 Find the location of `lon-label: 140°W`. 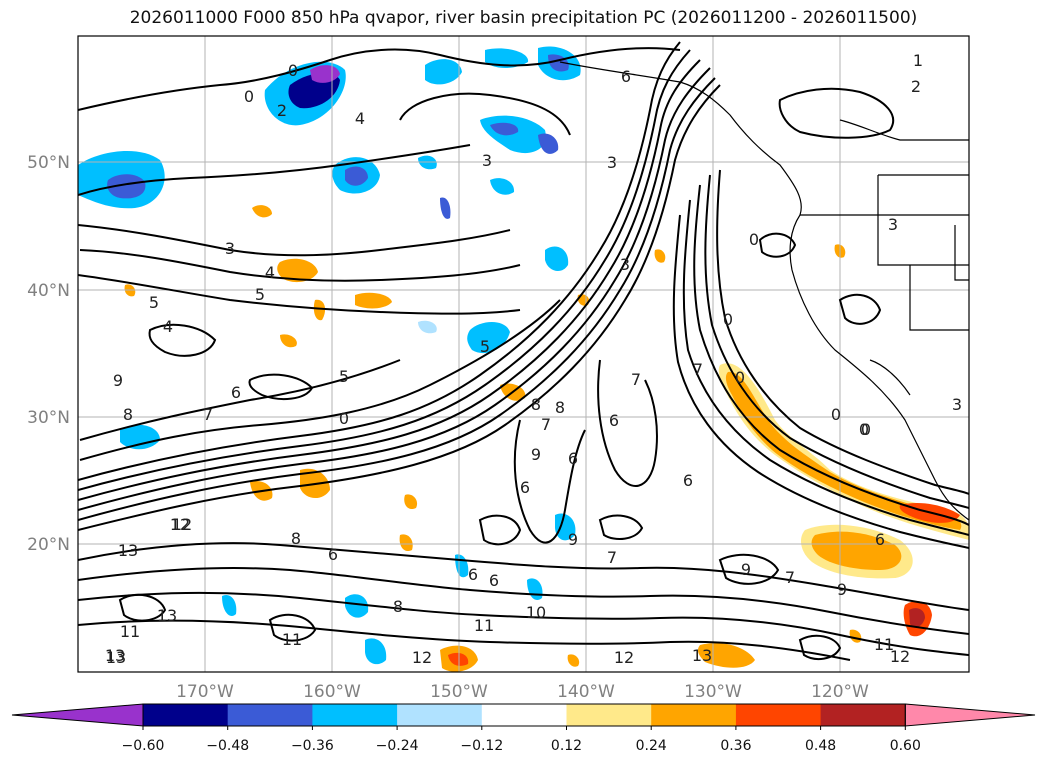

lon-label: 140°W is located at coordinates (586, 692).